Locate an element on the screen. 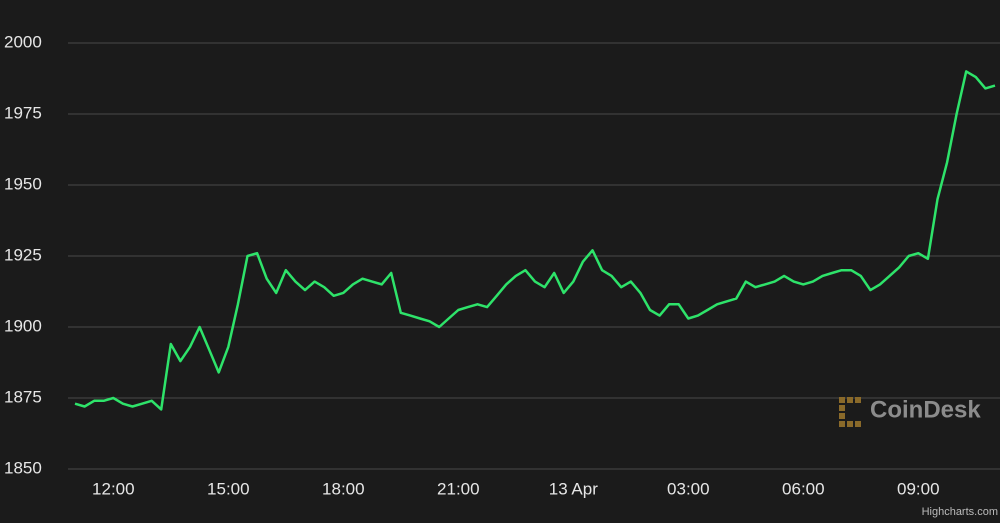 The image size is (1000, 523). x-tick-label: 21:00 is located at coordinates (458, 488).